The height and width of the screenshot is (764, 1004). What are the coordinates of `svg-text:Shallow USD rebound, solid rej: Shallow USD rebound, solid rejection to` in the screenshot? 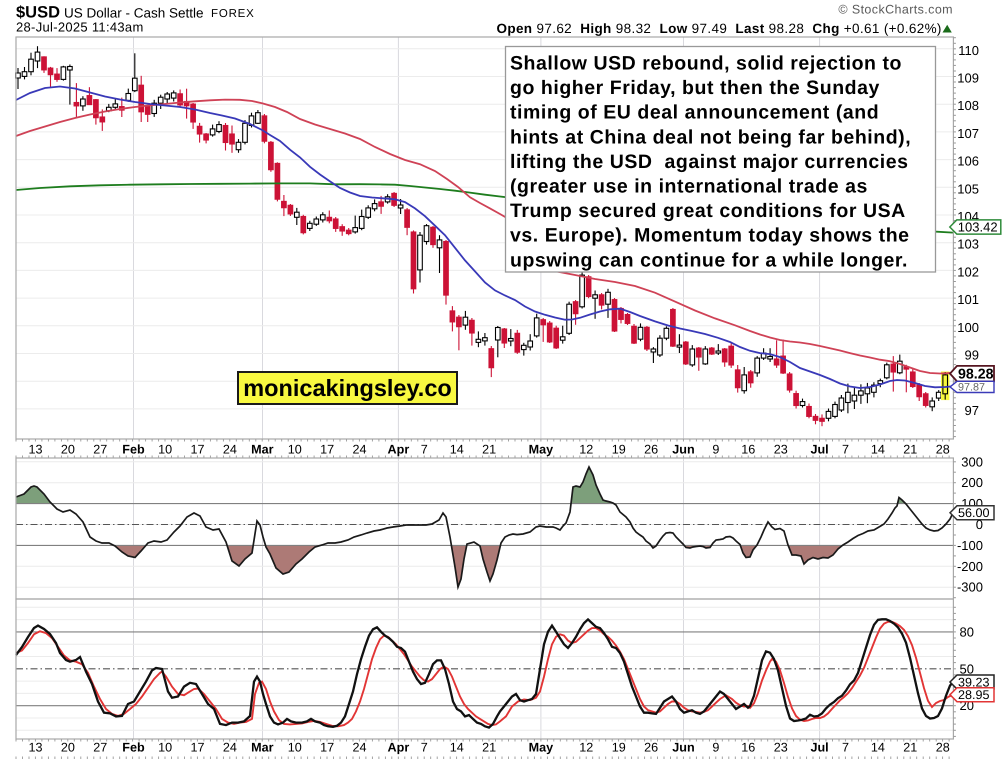 It's located at (706, 64).